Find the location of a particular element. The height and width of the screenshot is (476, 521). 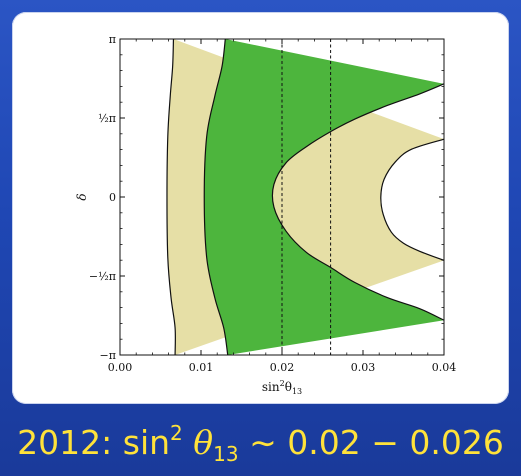

caption-range: 0.02 − 0.026 is located at coordinates (395, 442).